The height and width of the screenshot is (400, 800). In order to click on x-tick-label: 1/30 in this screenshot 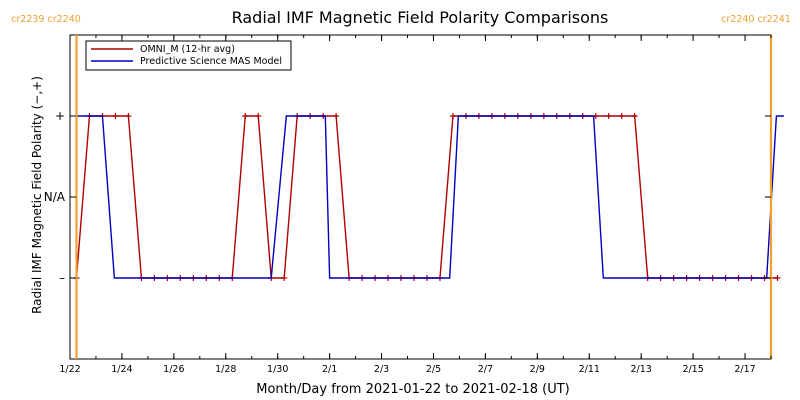, I will do `click(277, 369)`.